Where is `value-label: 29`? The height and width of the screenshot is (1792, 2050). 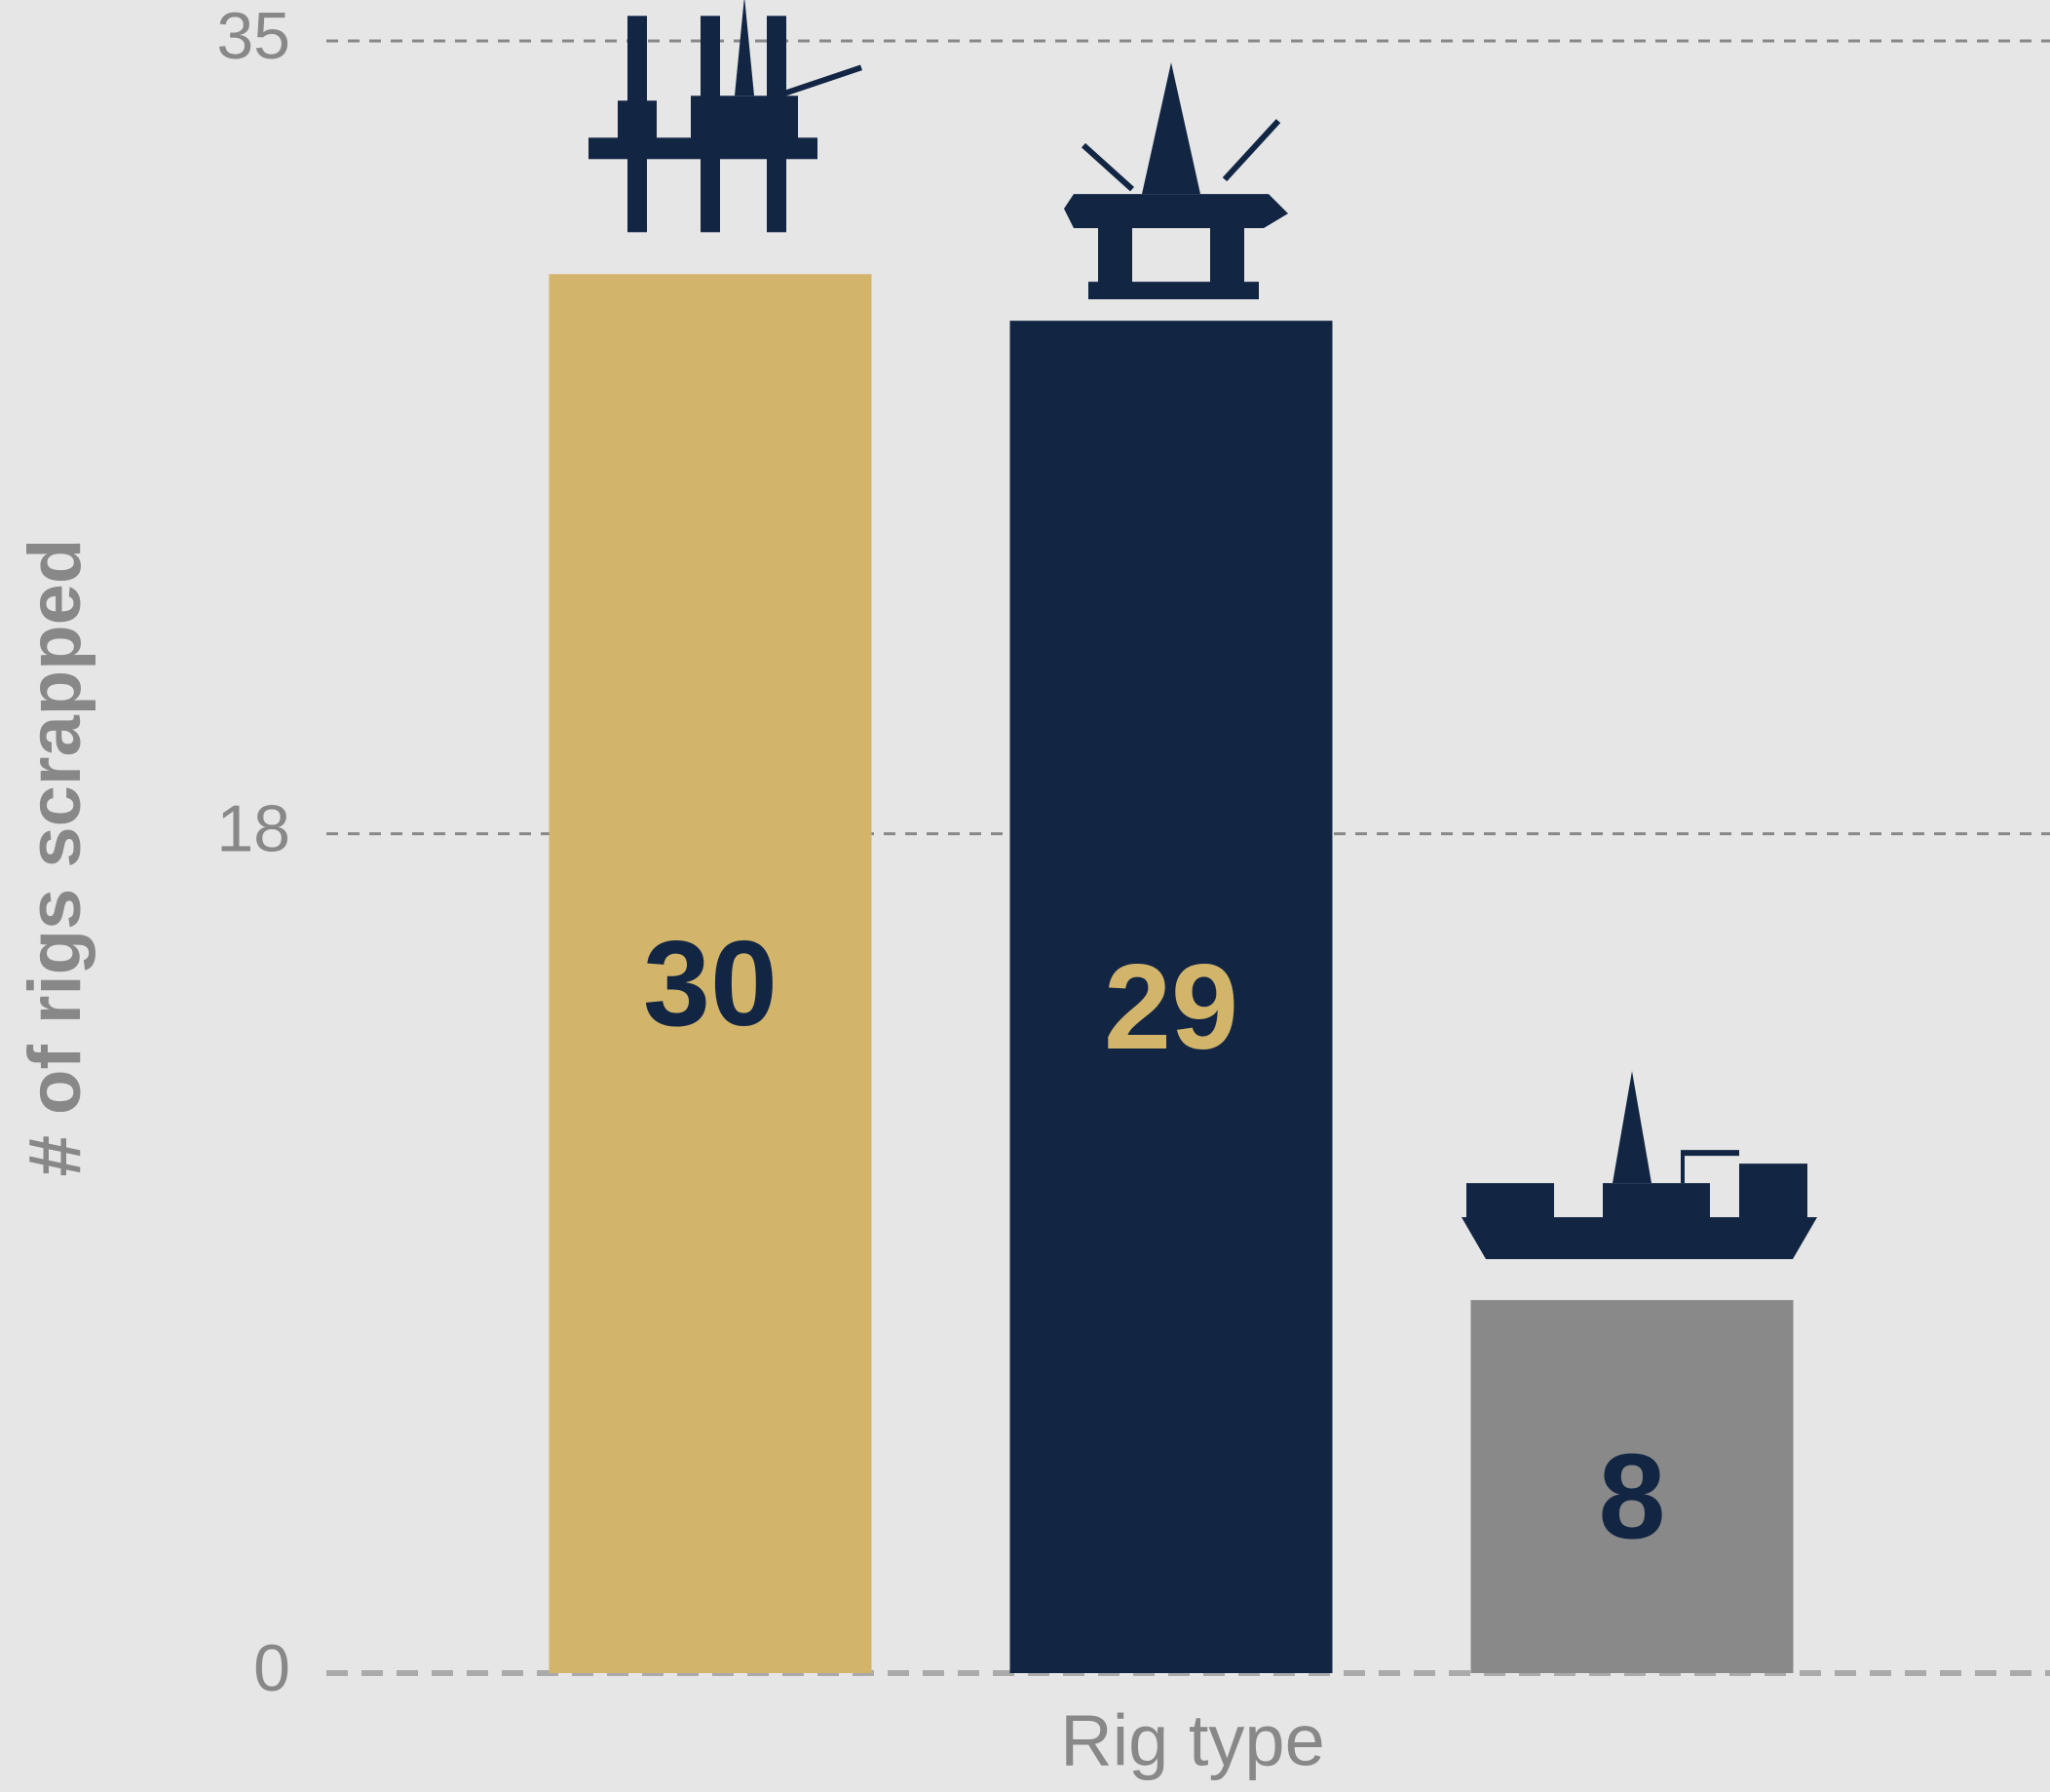 value-label: 29 is located at coordinates (1171, 1007).